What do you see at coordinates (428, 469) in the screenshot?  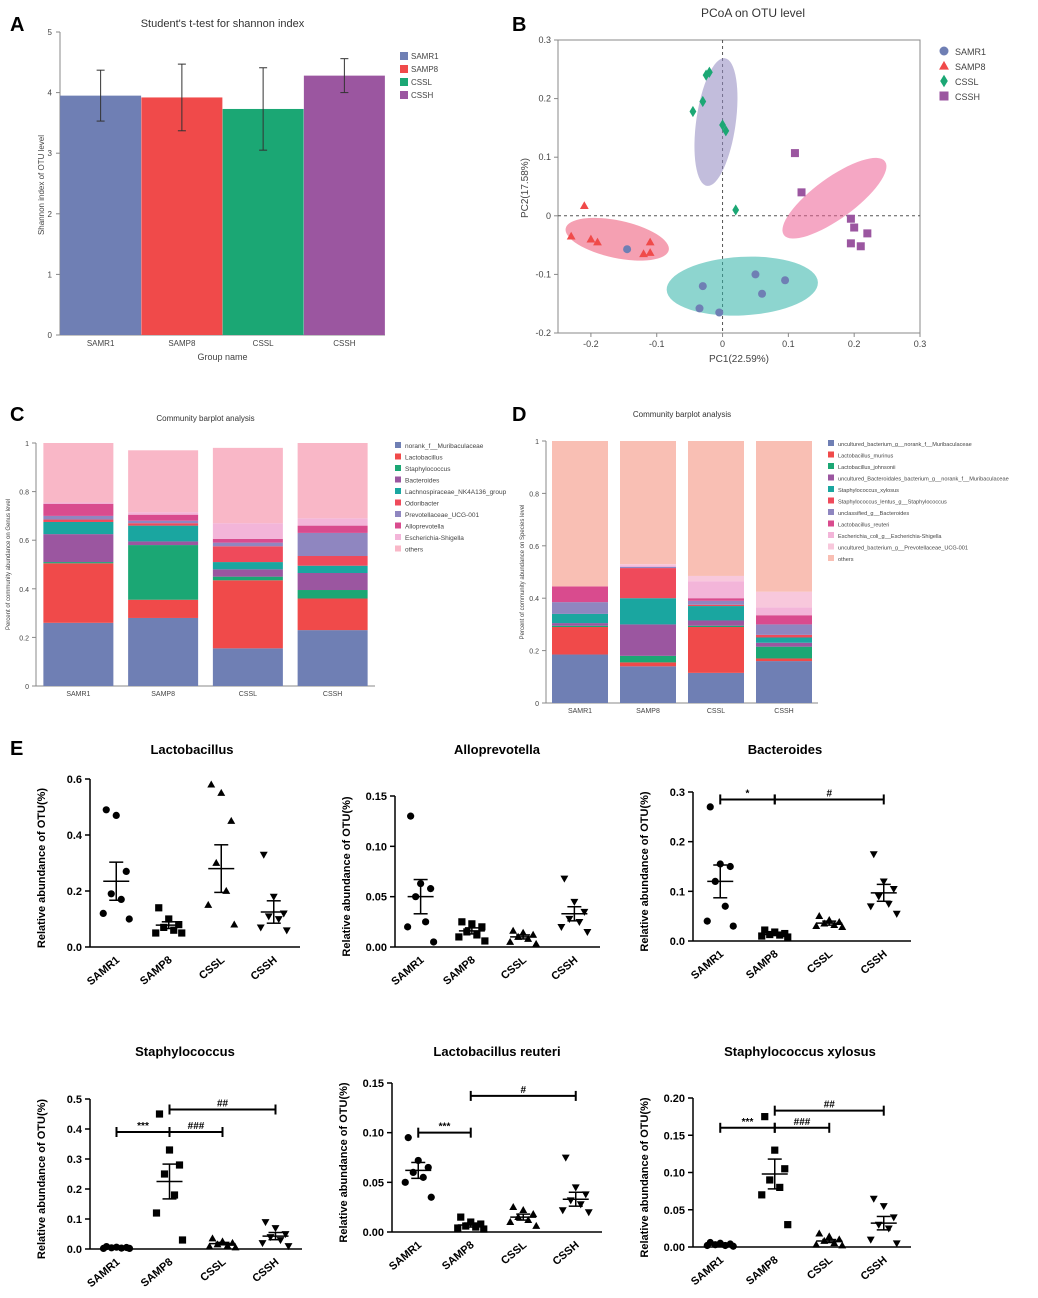 I see `chart-c-legend-label: Staphylococcus` at bounding box center [428, 469].